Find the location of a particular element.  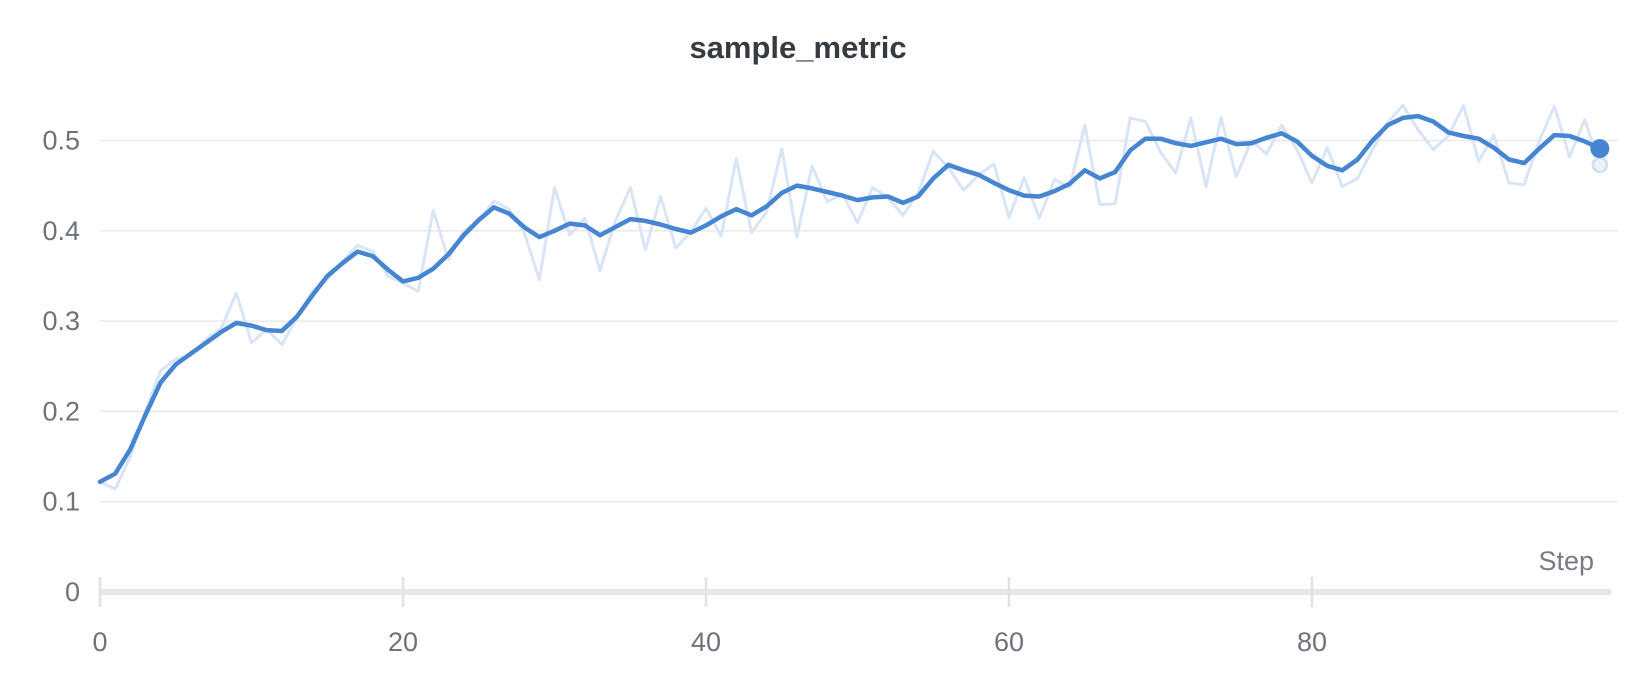

smoothed-final-point-dot is located at coordinates (1600, 149).